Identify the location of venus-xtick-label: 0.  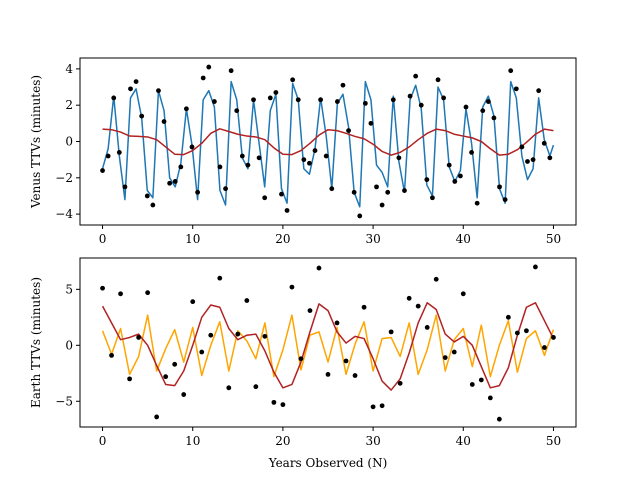
(103, 239).